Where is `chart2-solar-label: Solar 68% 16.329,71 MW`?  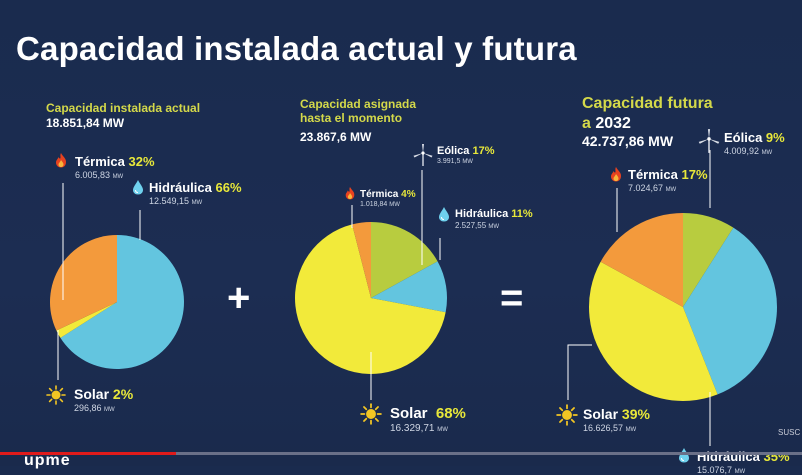
chart2-solar-label: Solar 68% 16.329,71 MW is located at coordinates (428, 419).